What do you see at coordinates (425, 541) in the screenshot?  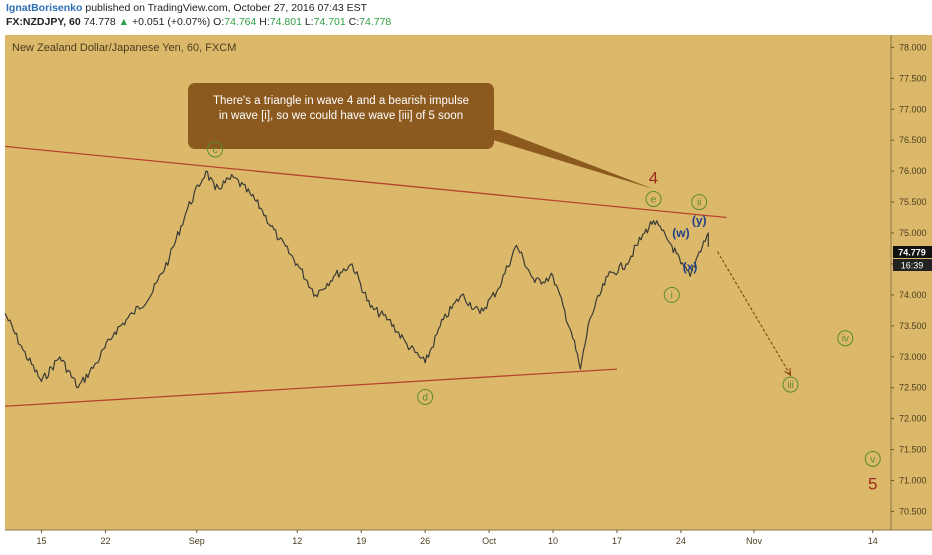 I see `x-tick-label: 26` at bounding box center [425, 541].